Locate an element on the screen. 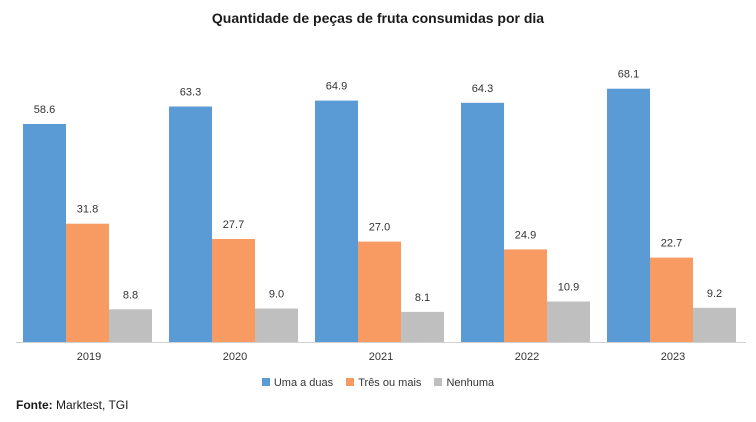  x-tick-label-2020: 2020 is located at coordinates (235, 357).